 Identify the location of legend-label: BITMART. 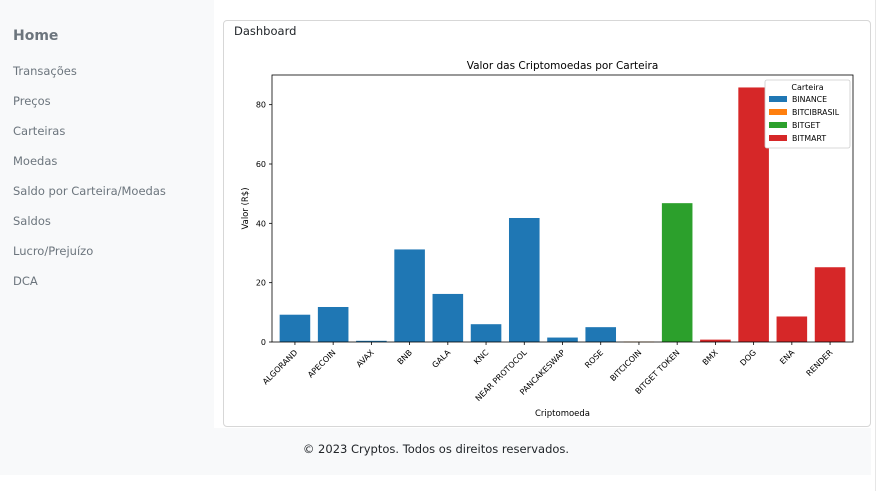
(809, 138).